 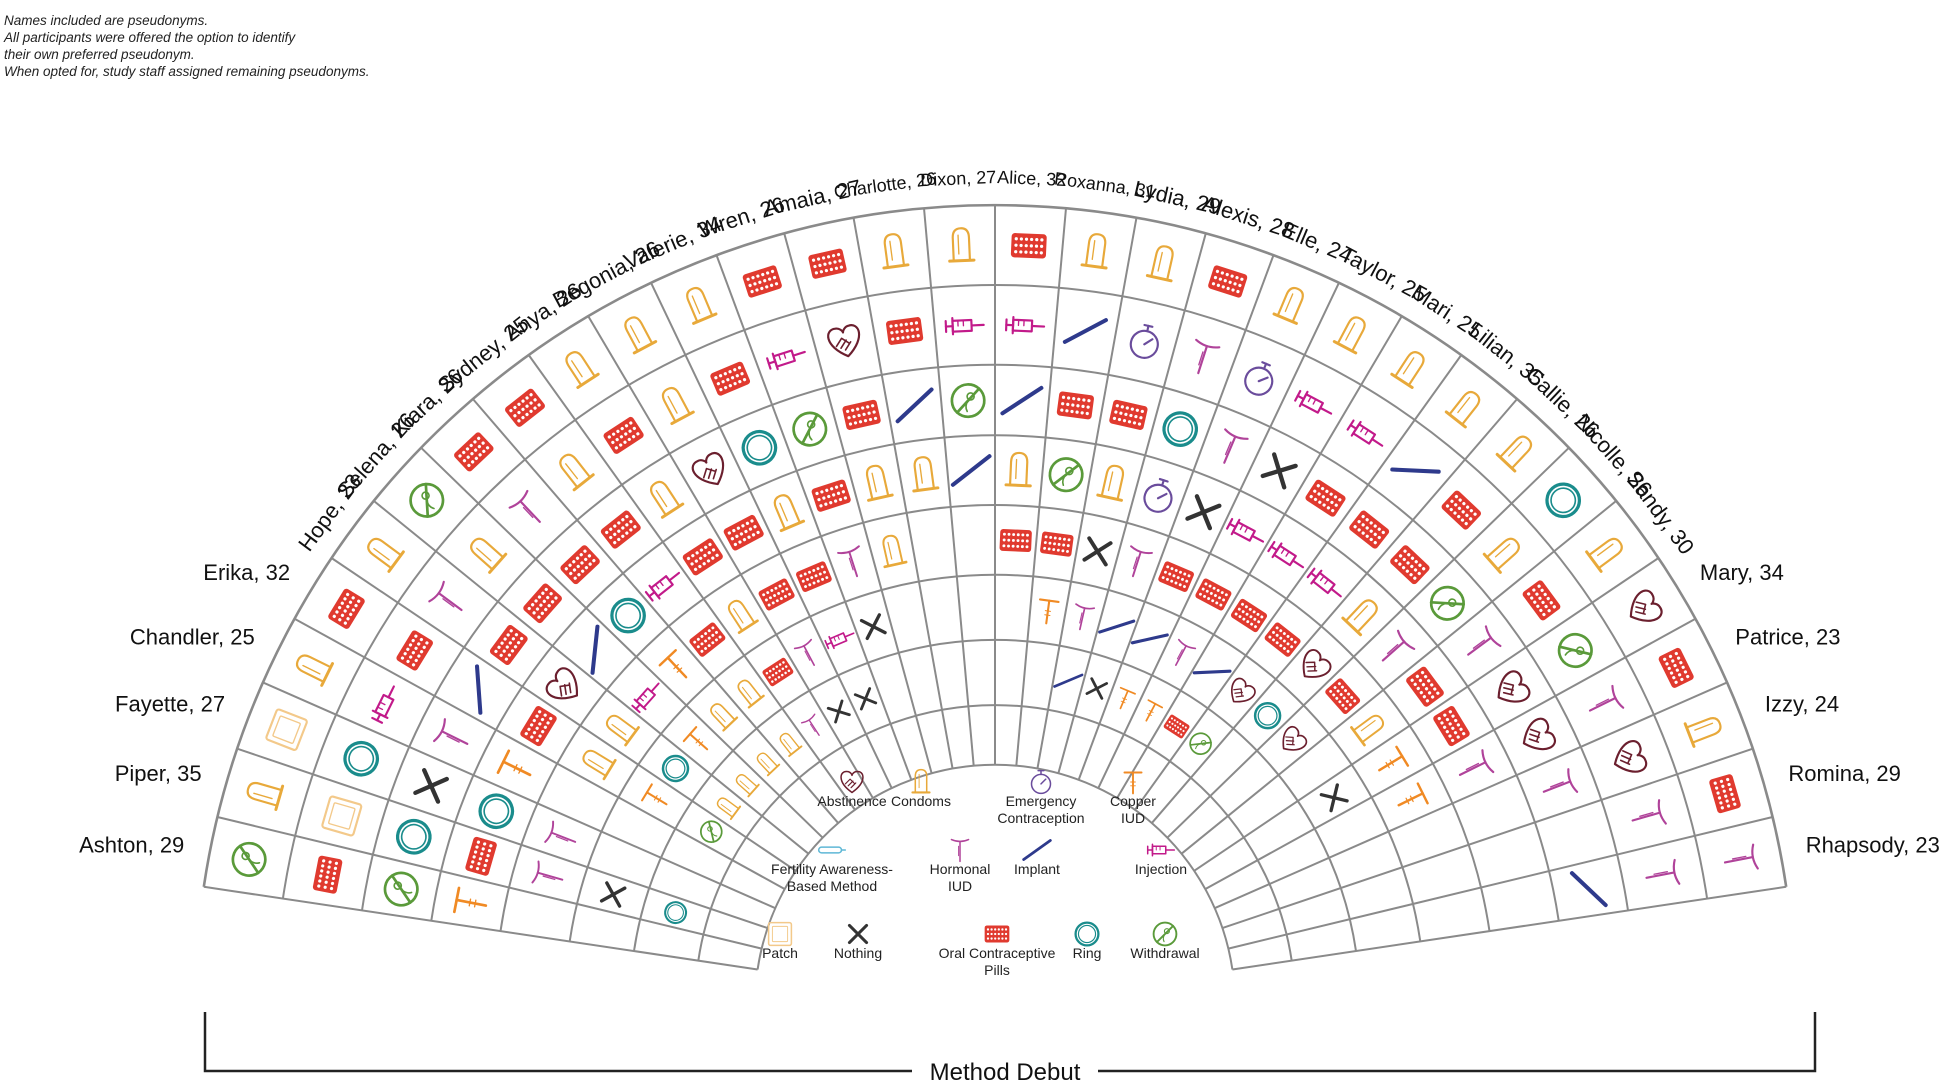 I want to click on legend-item: Condoms, so click(x=921, y=788).